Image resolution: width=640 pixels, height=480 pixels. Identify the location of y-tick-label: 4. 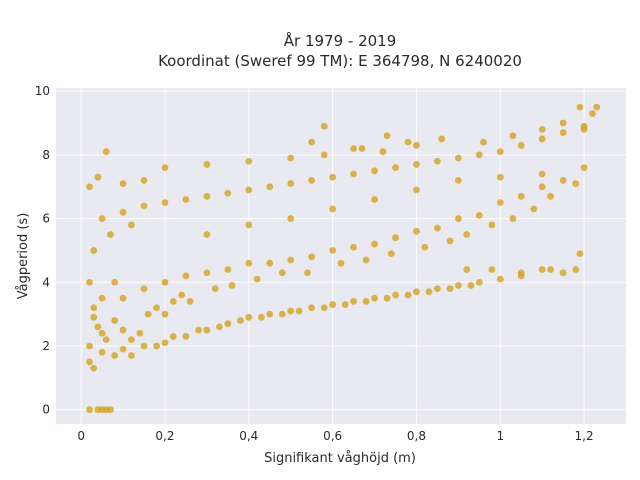
(46, 282).